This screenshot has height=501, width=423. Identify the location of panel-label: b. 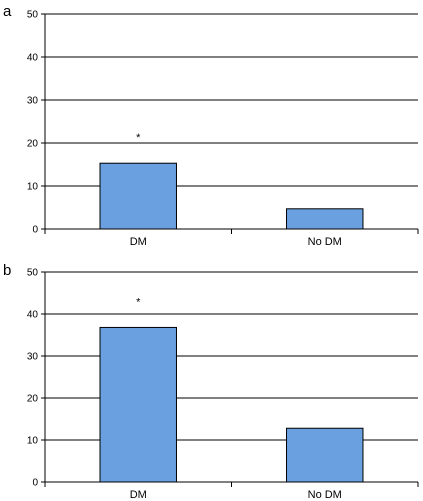
(7, 270).